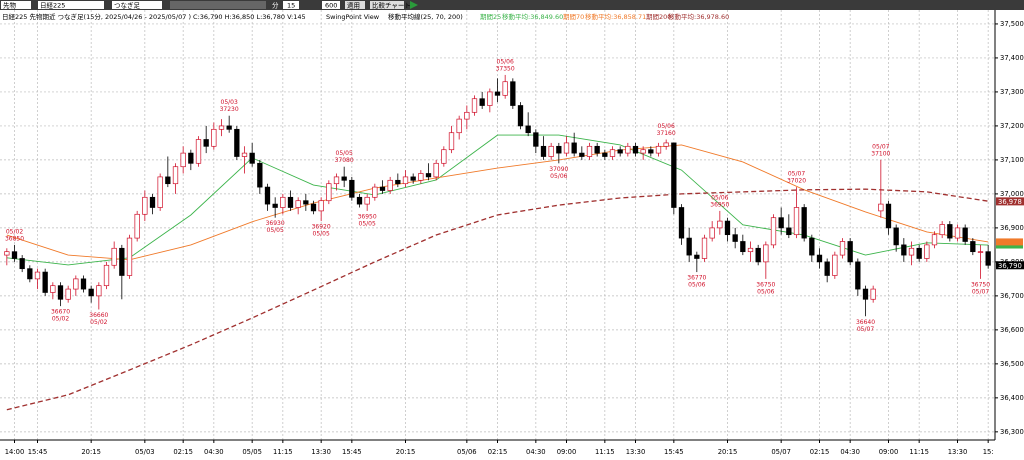  What do you see at coordinates (229, 102) in the screenshot?
I see `swing-date: 05/03` at bounding box center [229, 102].